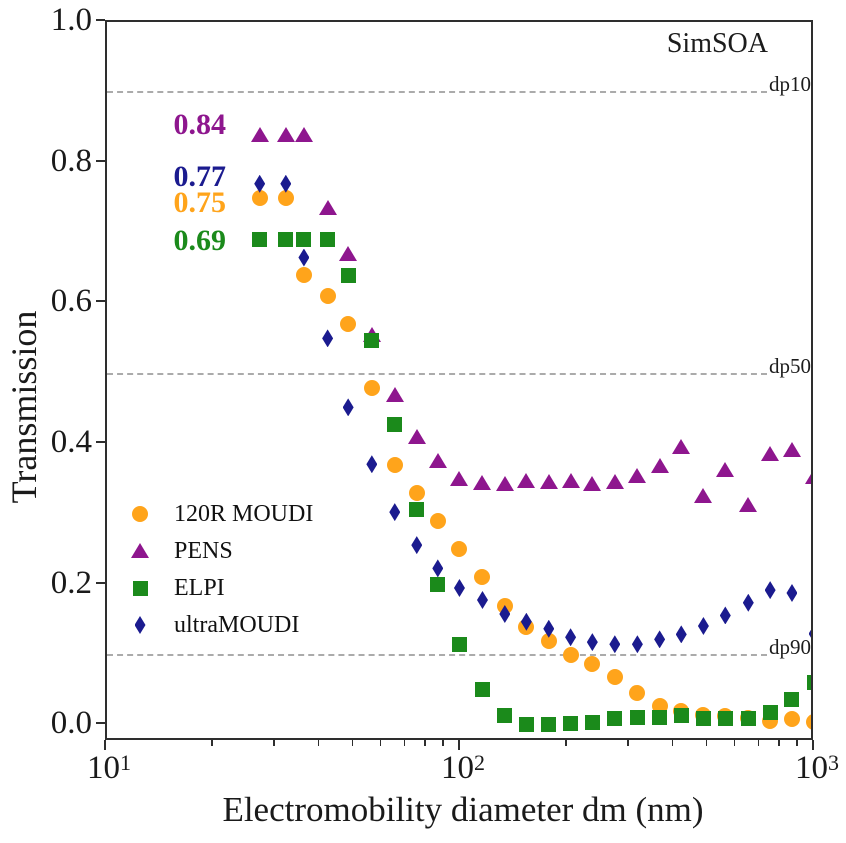 Image resolution: width=846 pixels, height=843 pixels. Describe the element at coordinates (71, 582) in the screenshot. I see `y-tick-label-0.2: 0.2` at that location.